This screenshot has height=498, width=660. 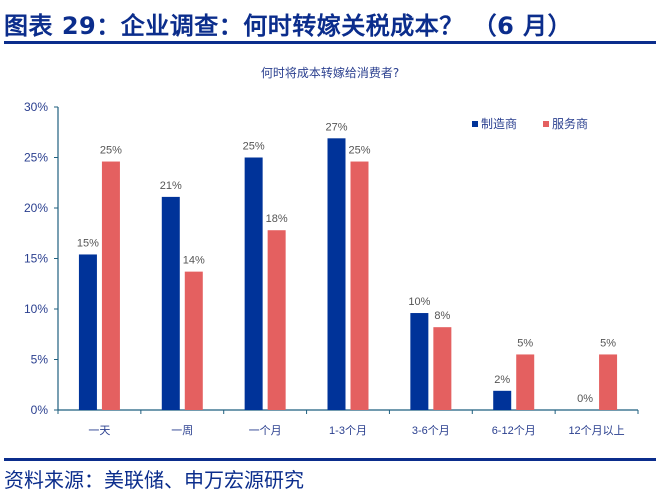 I want to click on data-label: 2%, so click(x=502, y=380).